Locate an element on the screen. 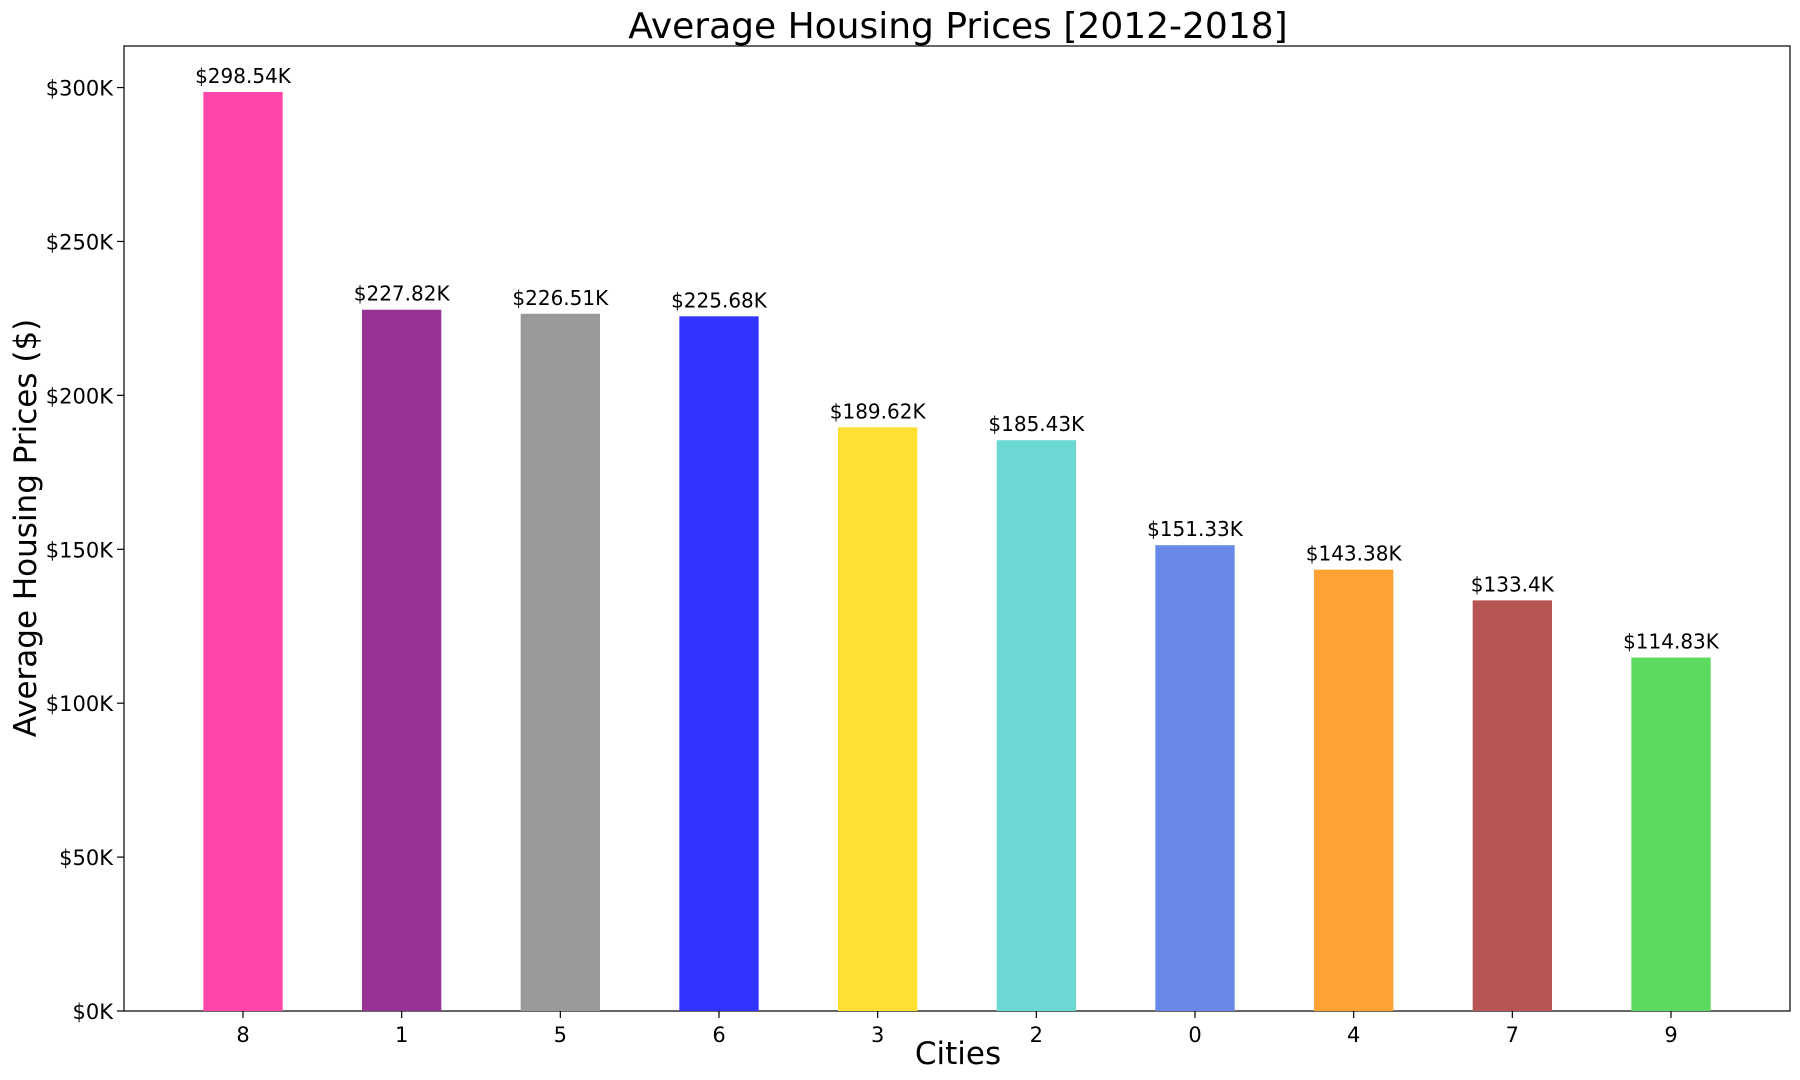  x-tick-label: 4 is located at coordinates (1353, 1035).